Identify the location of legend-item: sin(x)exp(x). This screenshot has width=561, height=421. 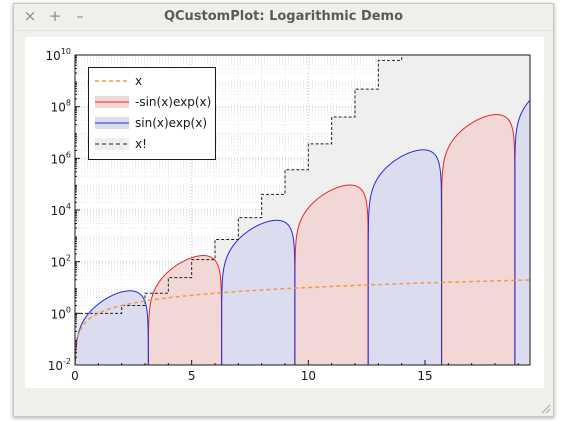
(151, 123).